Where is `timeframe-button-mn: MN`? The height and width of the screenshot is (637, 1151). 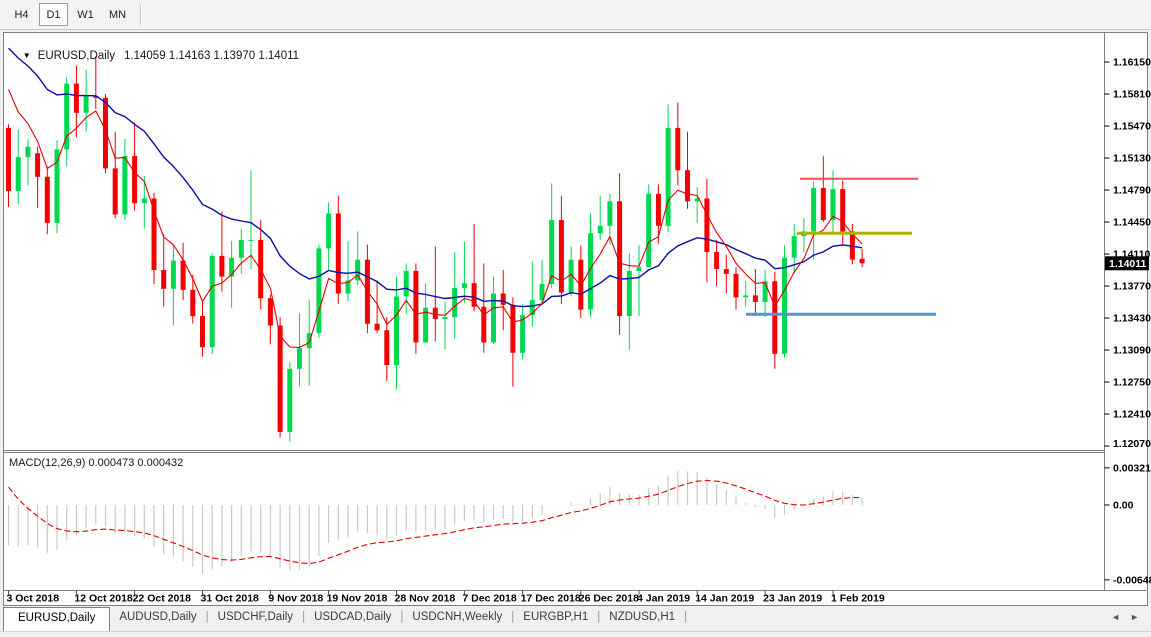
timeframe-button-mn: MN is located at coordinates (117, 14).